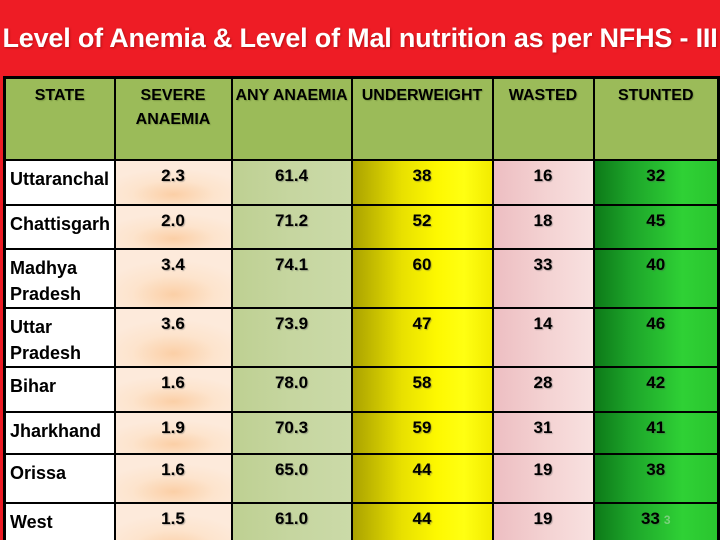 The height and width of the screenshot is (540, 720). What do you see at coordinates (59, 182) in the screenshot?
I see `cell-state: Uttaranchal` at bounding box center [59, 182].